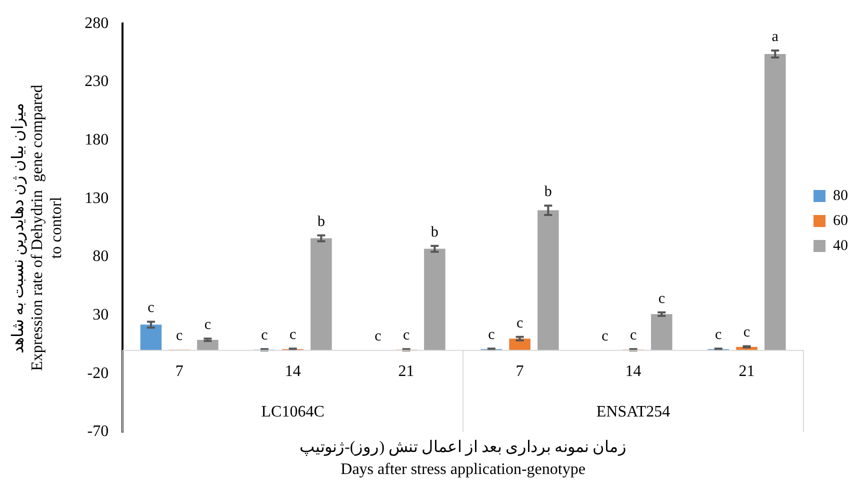 The width and height of the screenshot is (863, 484). Describe the element at coordinates (840, 196) in the screenshot. I see `legend-label: 80` at that location.